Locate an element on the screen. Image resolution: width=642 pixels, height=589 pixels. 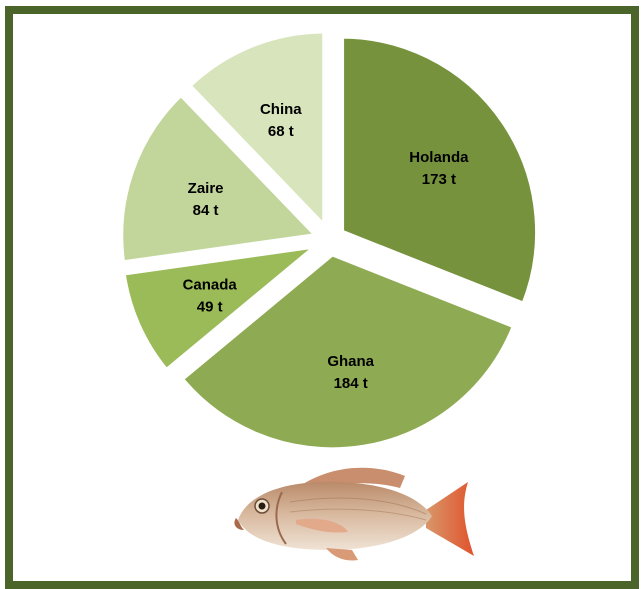
slice-value-zaire: 84 t is located at coordinates (206, 210).